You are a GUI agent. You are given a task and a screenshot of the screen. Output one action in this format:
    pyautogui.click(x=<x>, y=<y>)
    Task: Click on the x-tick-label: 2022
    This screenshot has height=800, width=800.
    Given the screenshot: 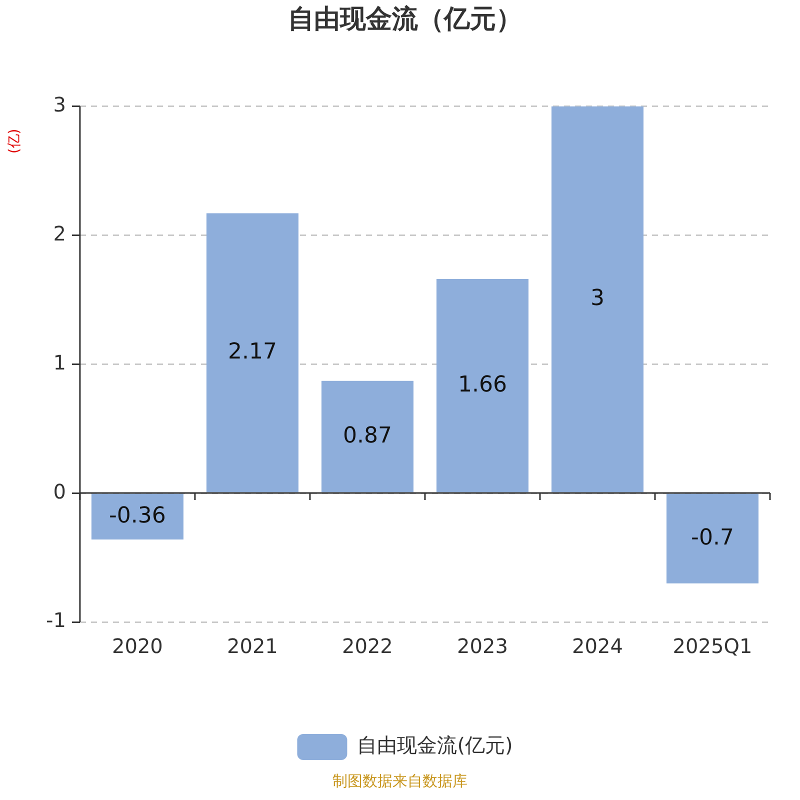 What is the action you would take?
    pyautogui.click(x=367, y=646)
    